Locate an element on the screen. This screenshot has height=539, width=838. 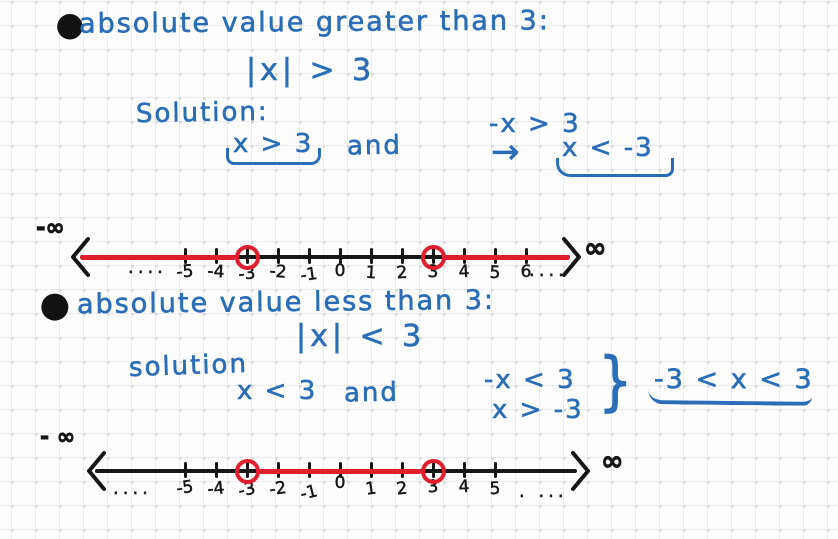
tick-label: -5 is located at coordinates (185, 488).